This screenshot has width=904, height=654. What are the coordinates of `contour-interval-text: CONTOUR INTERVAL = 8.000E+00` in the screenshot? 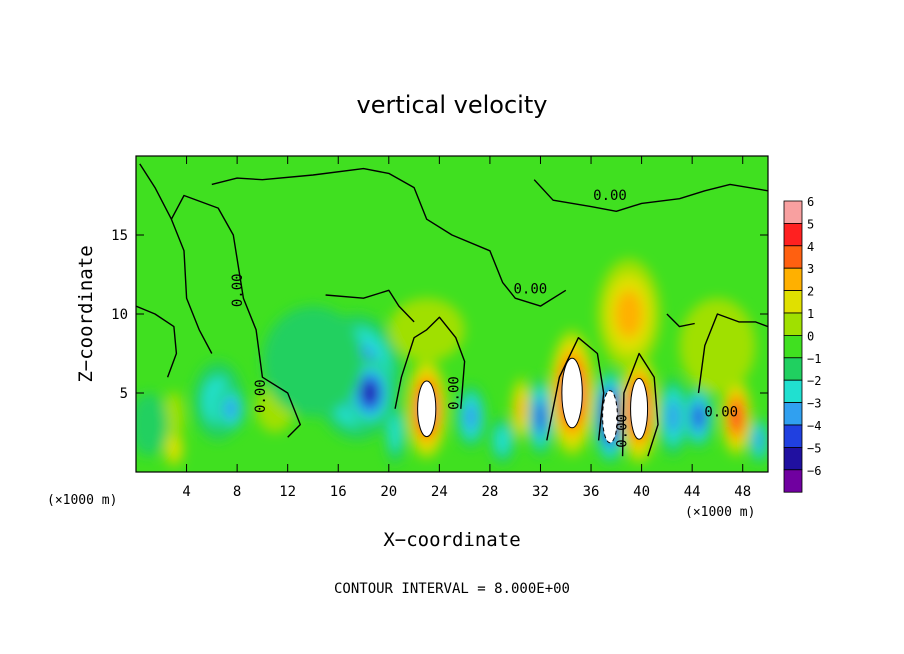 It's located at (452, 589).